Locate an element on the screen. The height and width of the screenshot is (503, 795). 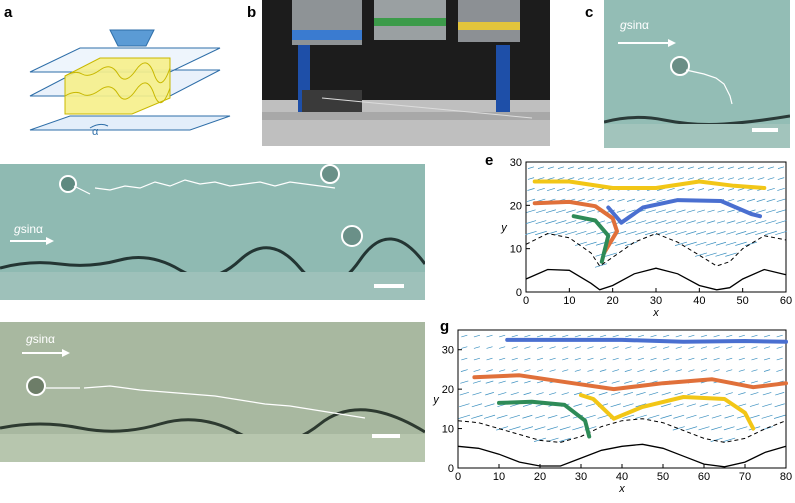
objective-label: obj is located at coordinates (132, 20).